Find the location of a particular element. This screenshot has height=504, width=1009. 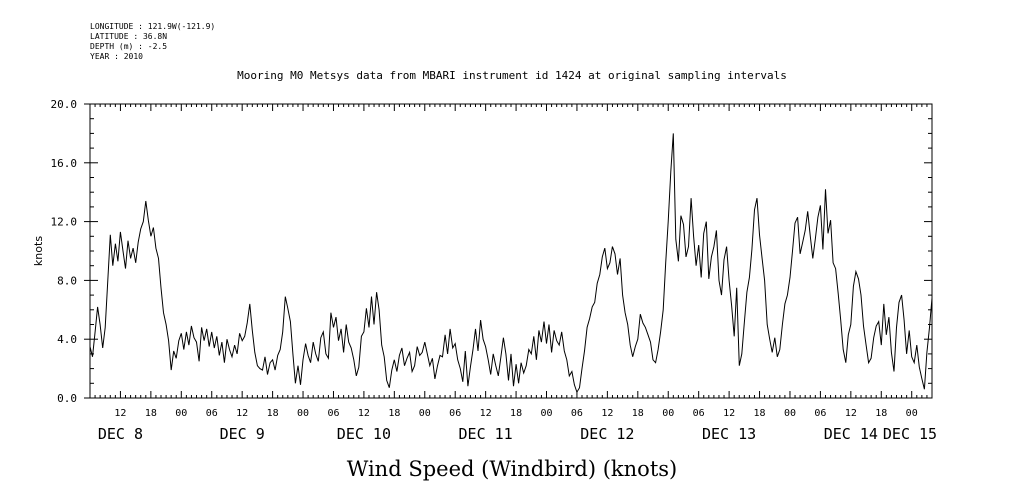

x-axis-label: Wind Speed (Windbird) (knots) is located at coordinates (512, 469).